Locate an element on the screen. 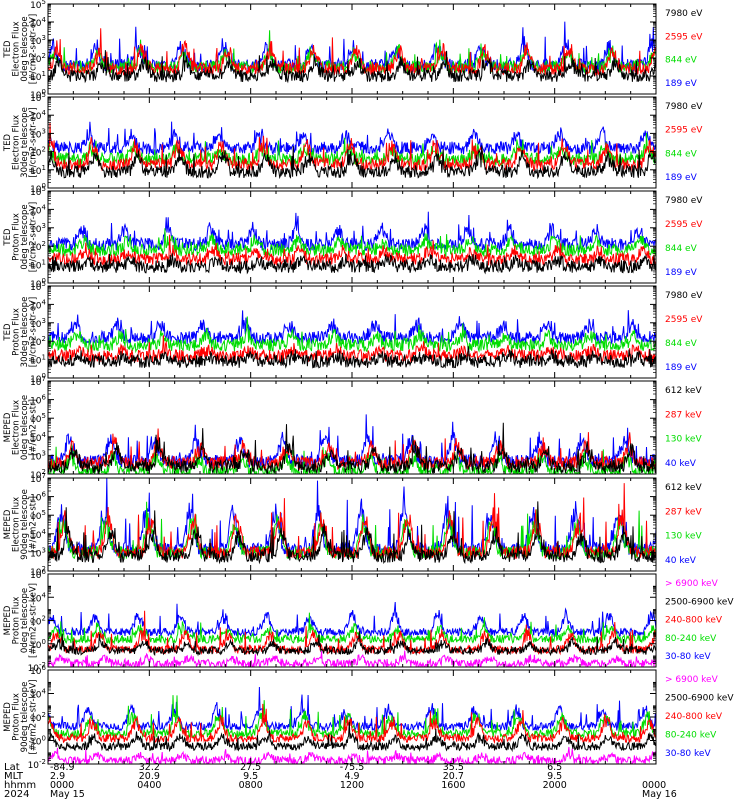  xaxis-row-label: hhmm is located at coordinates (20, 785).